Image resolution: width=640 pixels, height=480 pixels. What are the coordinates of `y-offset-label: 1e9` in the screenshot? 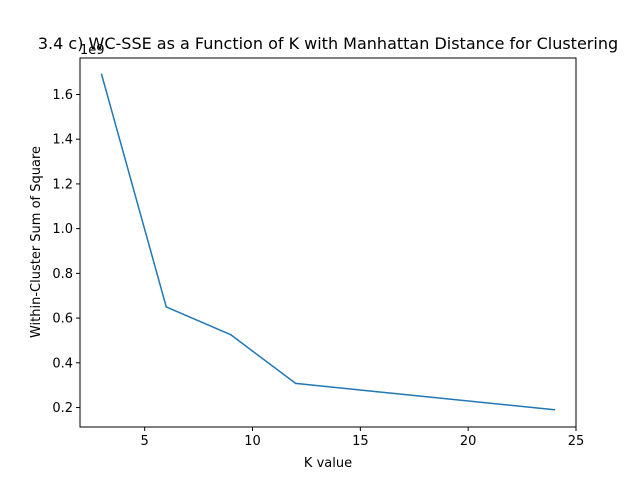 It's located at (92, 50).